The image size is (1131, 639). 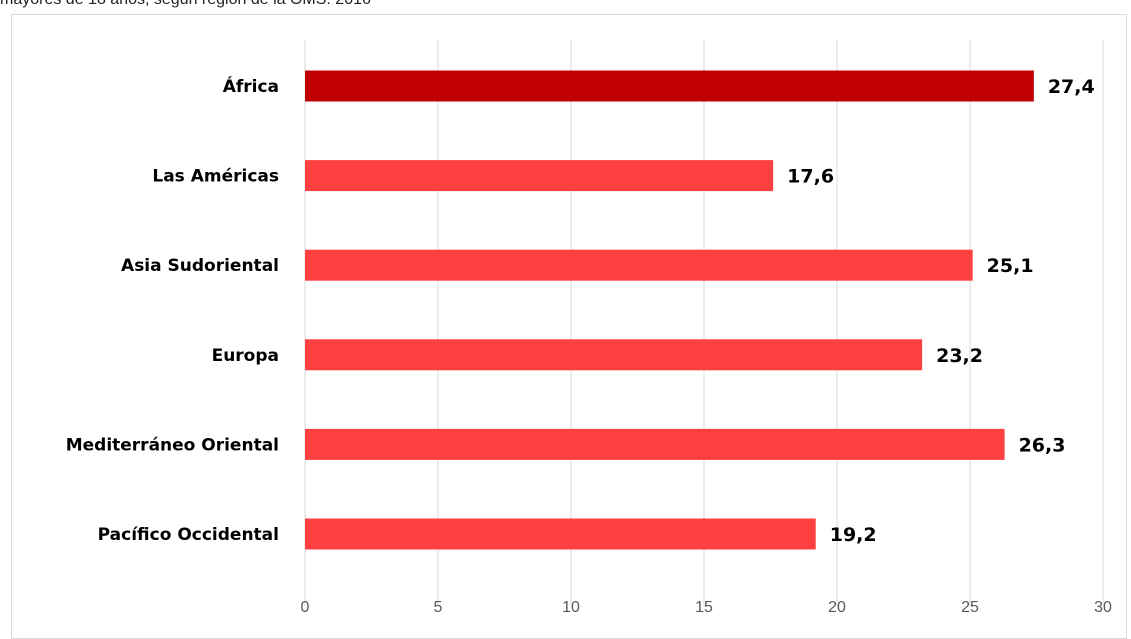 I want to click on x-tick-label: 25, so click(x=970, y=607).